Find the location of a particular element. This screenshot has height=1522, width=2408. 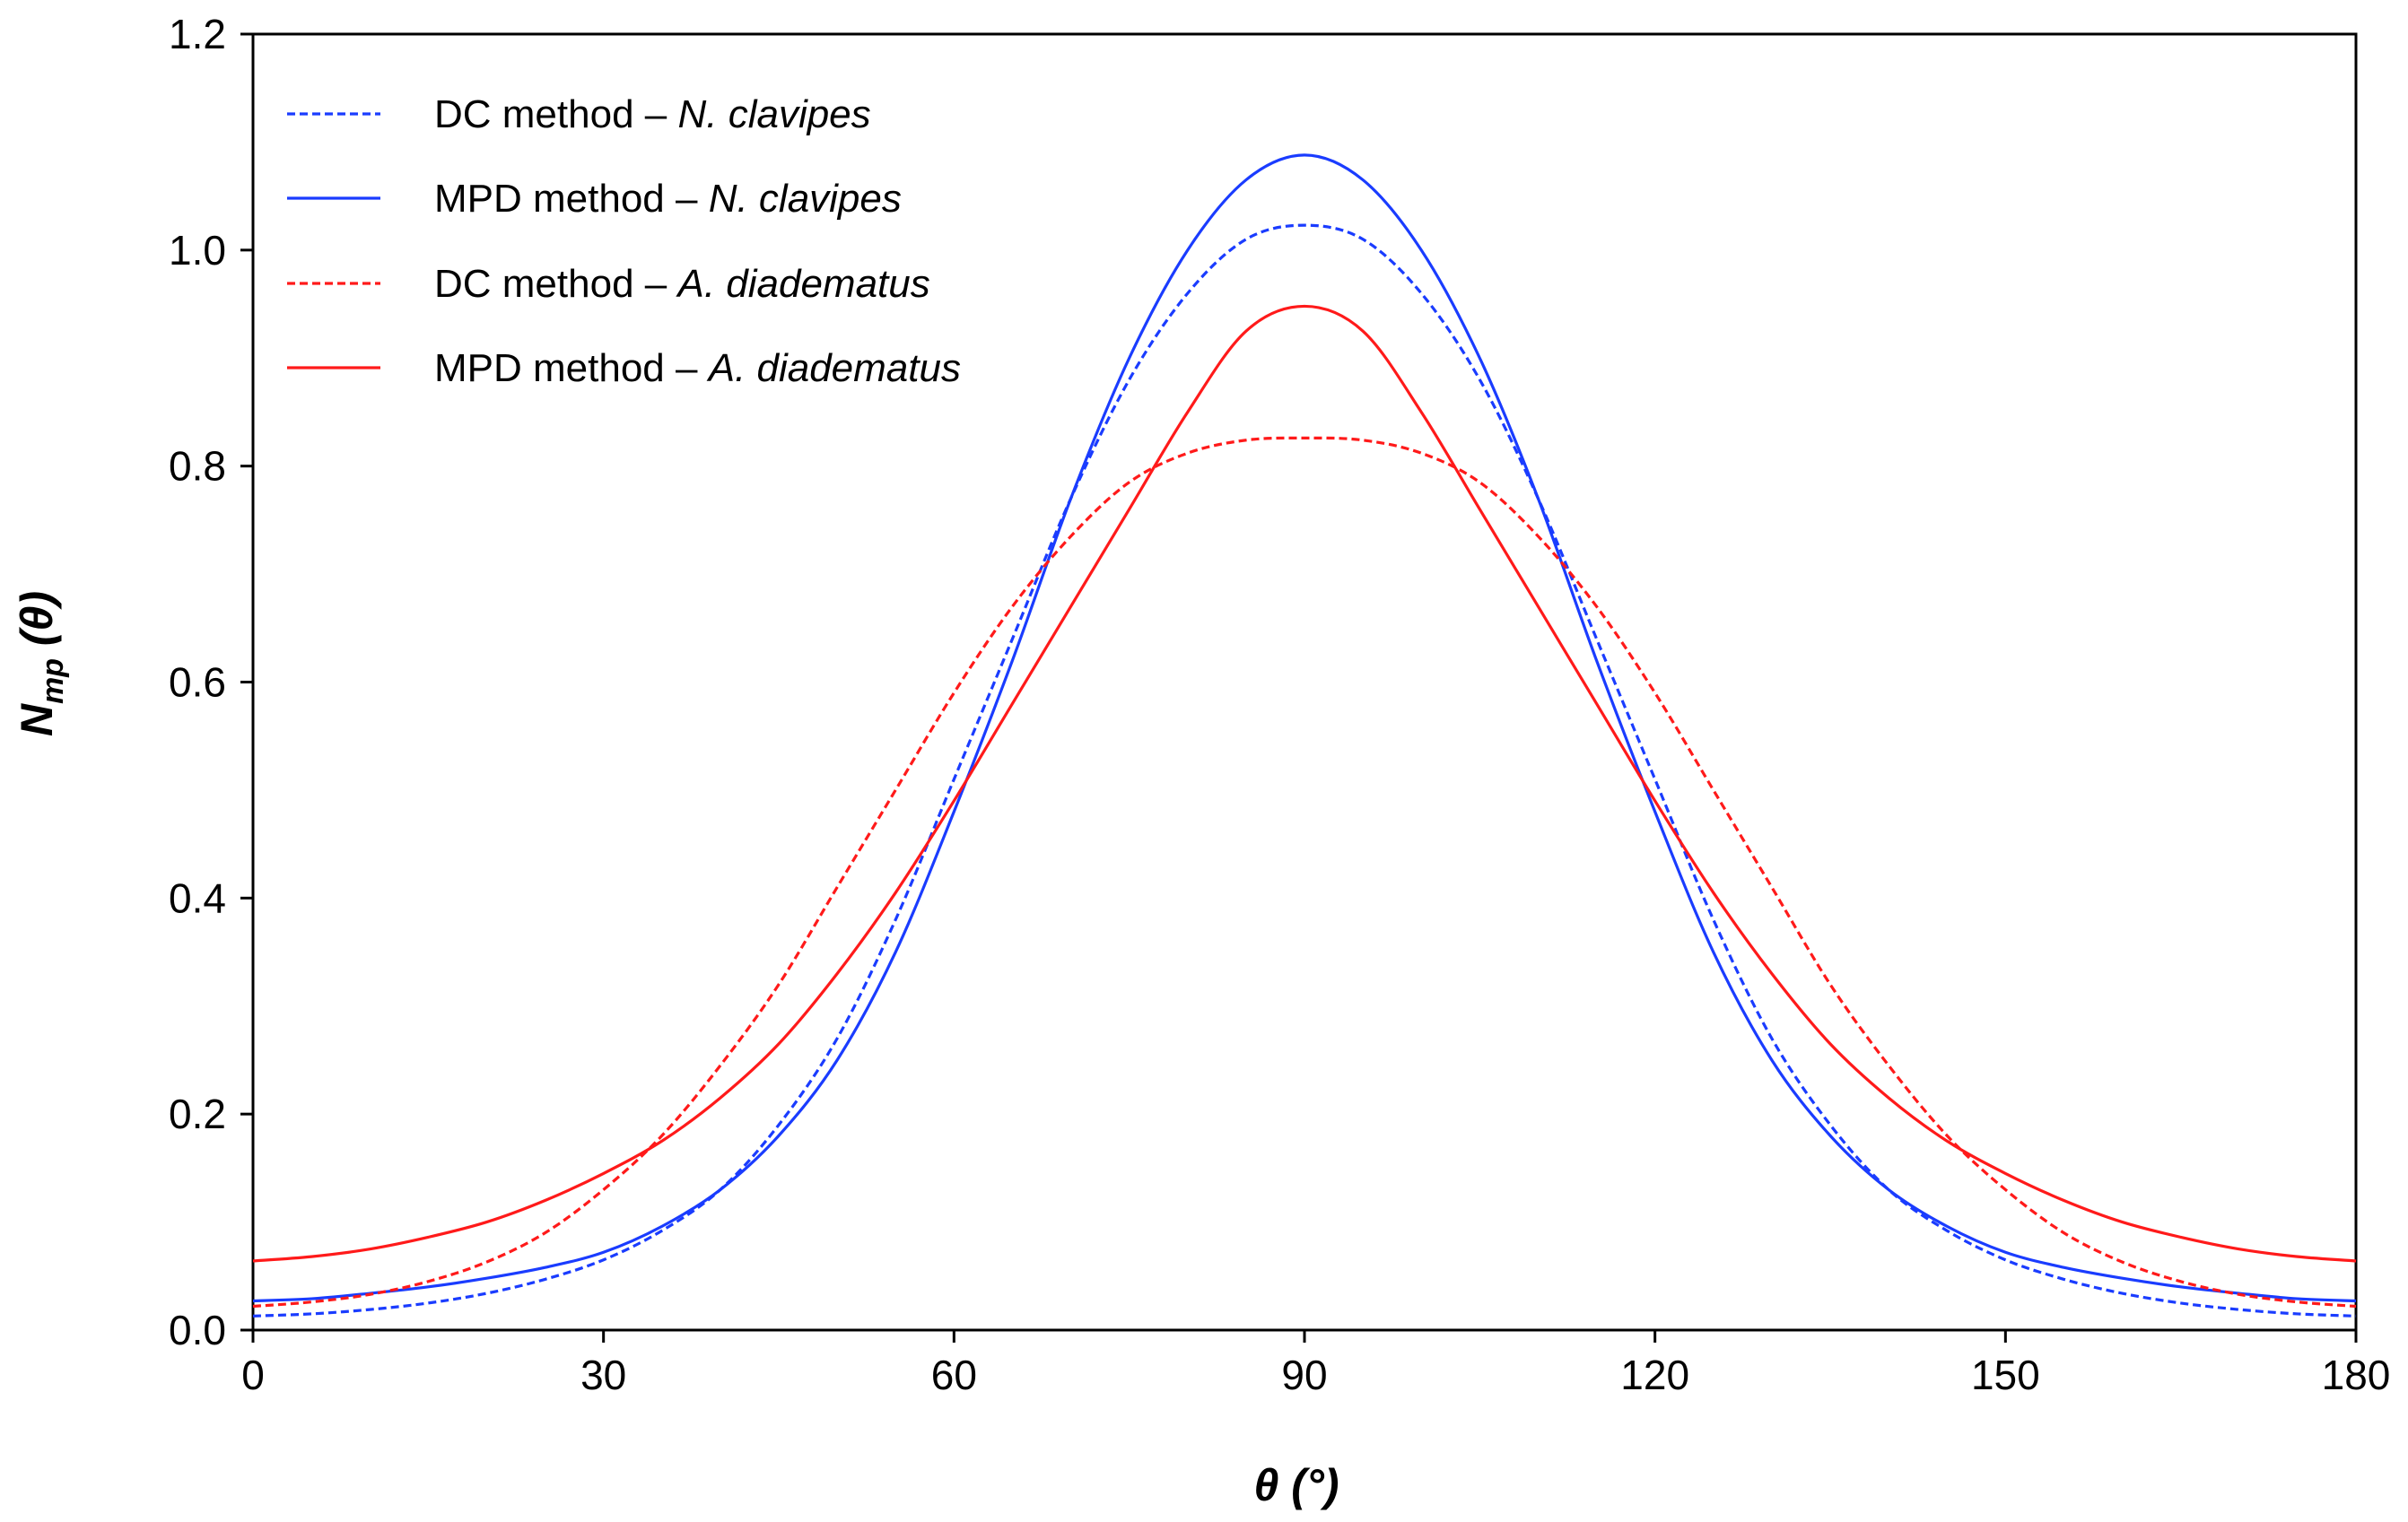

x-tick-label: 150 is located at coordinates (2005, 1375).